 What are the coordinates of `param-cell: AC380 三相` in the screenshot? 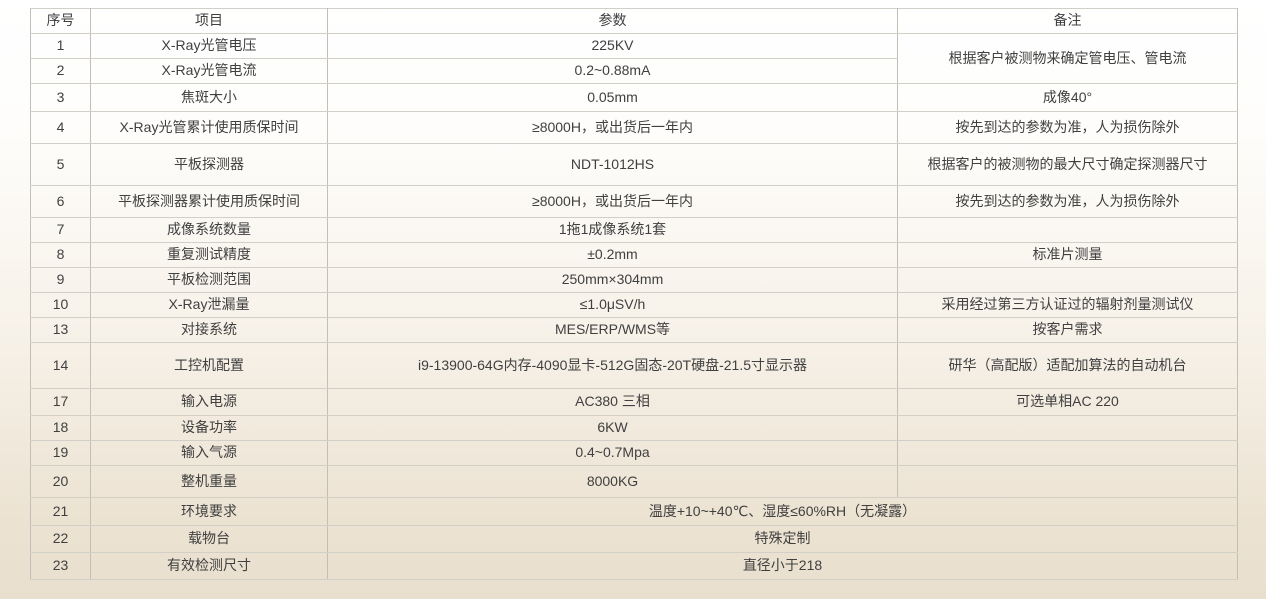 It's located at (612, 402).